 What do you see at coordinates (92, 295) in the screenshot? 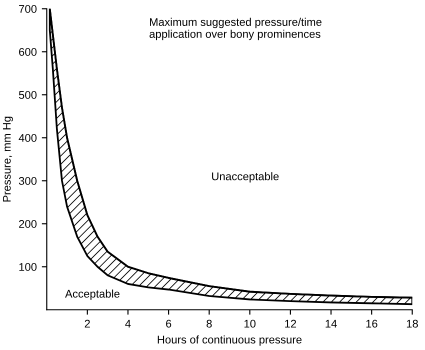
I see `annotation: Acceptable` at bounding box center [92, 295].